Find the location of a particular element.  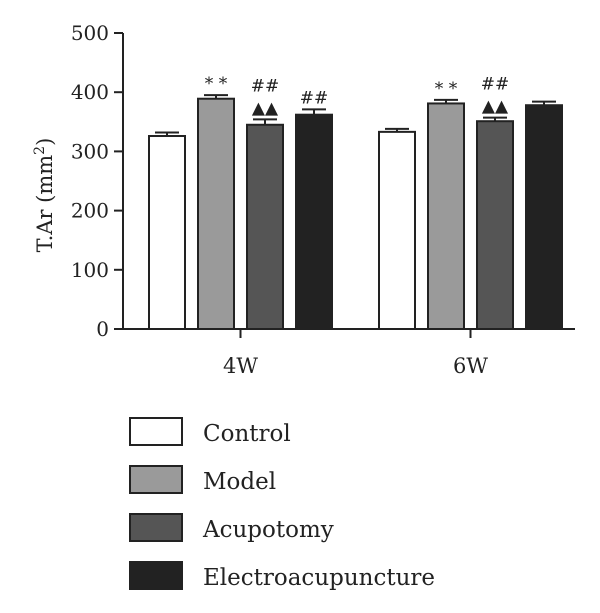

y-axis-label: T.Ar (mm2) is located at coordinates (44, 195).